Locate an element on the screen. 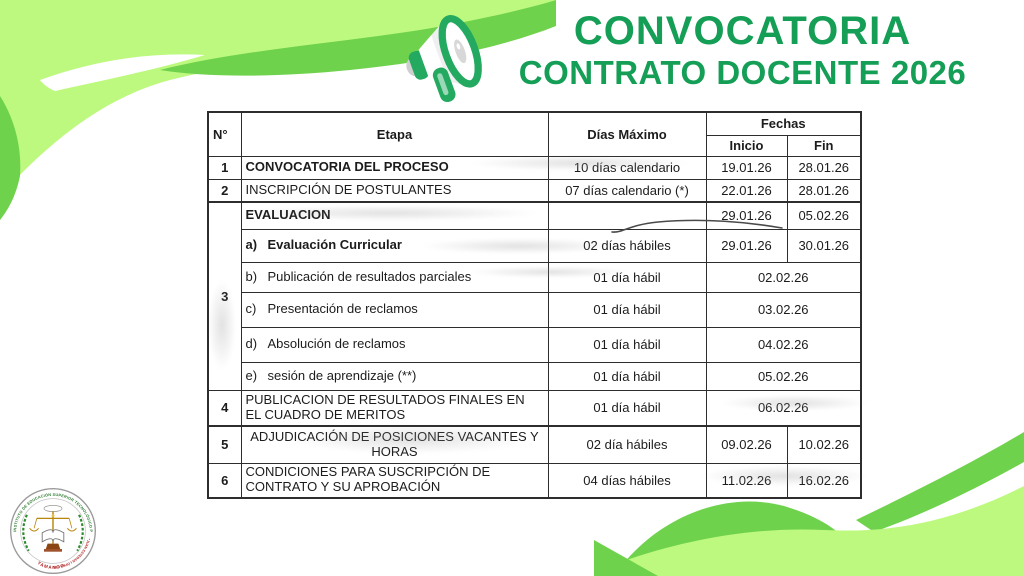 The image size is (1024, 576). row-letter: e) is located at coordinates (251, 375).